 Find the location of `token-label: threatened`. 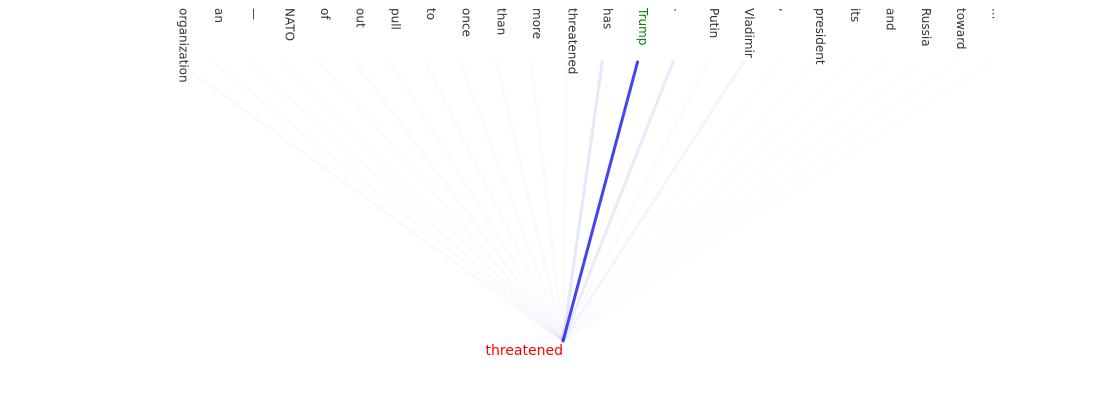

token-label: threatened is located at coordinates (572, 41).